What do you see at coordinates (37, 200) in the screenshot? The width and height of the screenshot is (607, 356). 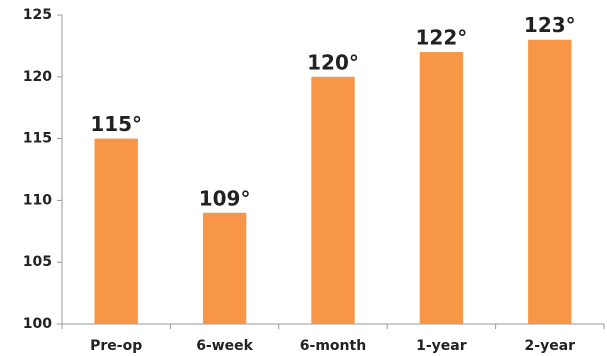 I see `y-tick-label: 110` at bounding box center [37, 200].